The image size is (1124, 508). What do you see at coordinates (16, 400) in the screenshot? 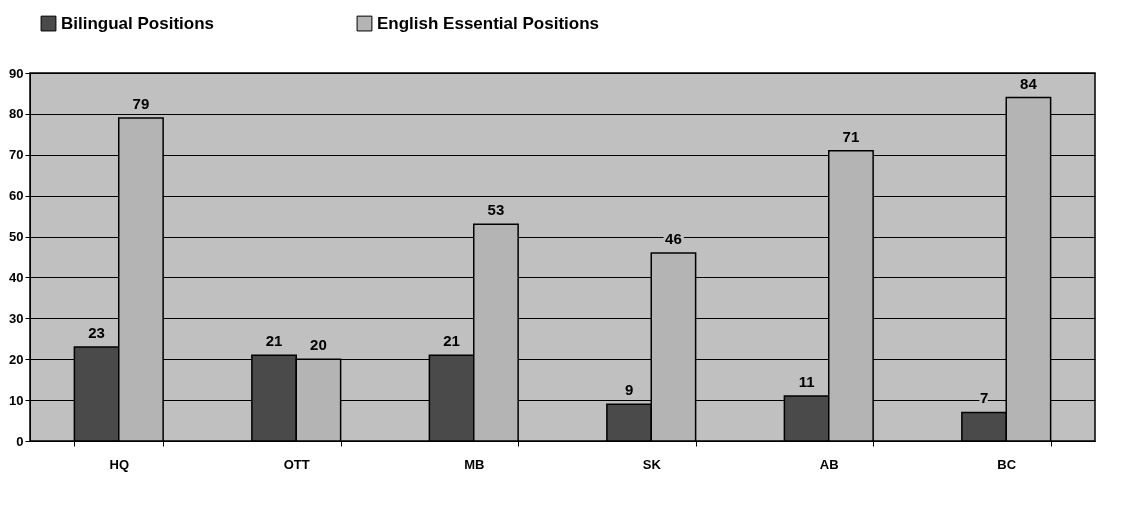
I see `y-tick-label: 10` at bounding box center [16, 400].